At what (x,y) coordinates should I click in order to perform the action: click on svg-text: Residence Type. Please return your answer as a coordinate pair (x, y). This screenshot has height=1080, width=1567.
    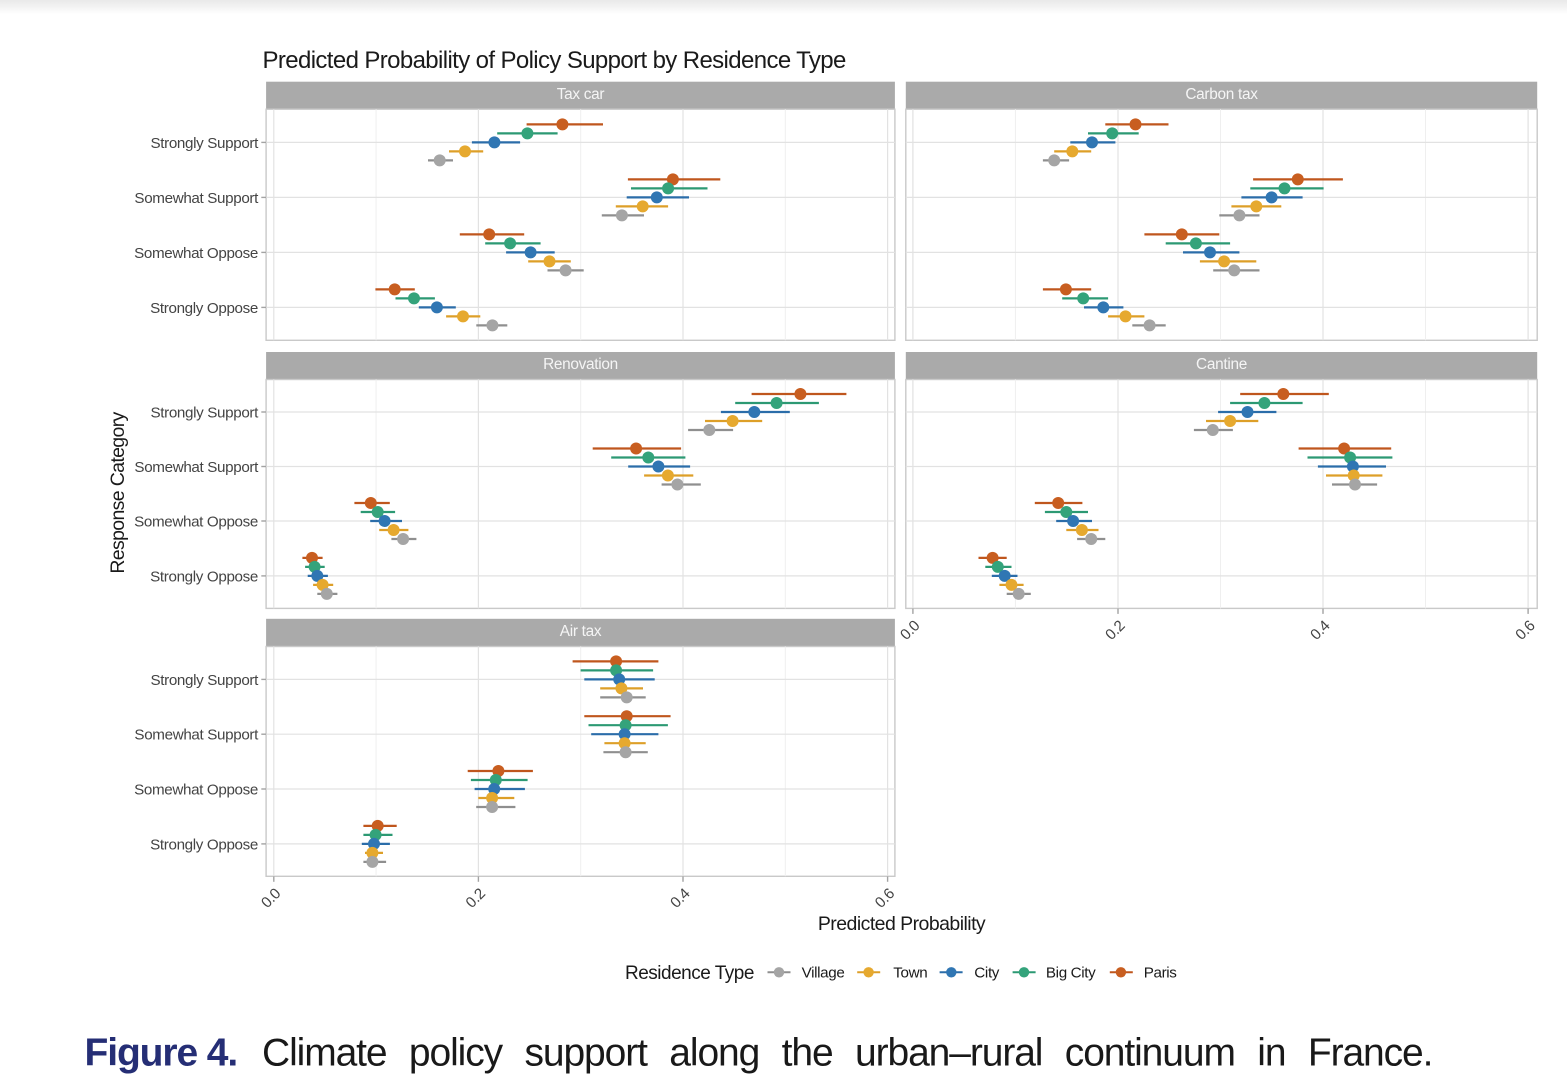
    Looking at the image, I should click on (689, 973).